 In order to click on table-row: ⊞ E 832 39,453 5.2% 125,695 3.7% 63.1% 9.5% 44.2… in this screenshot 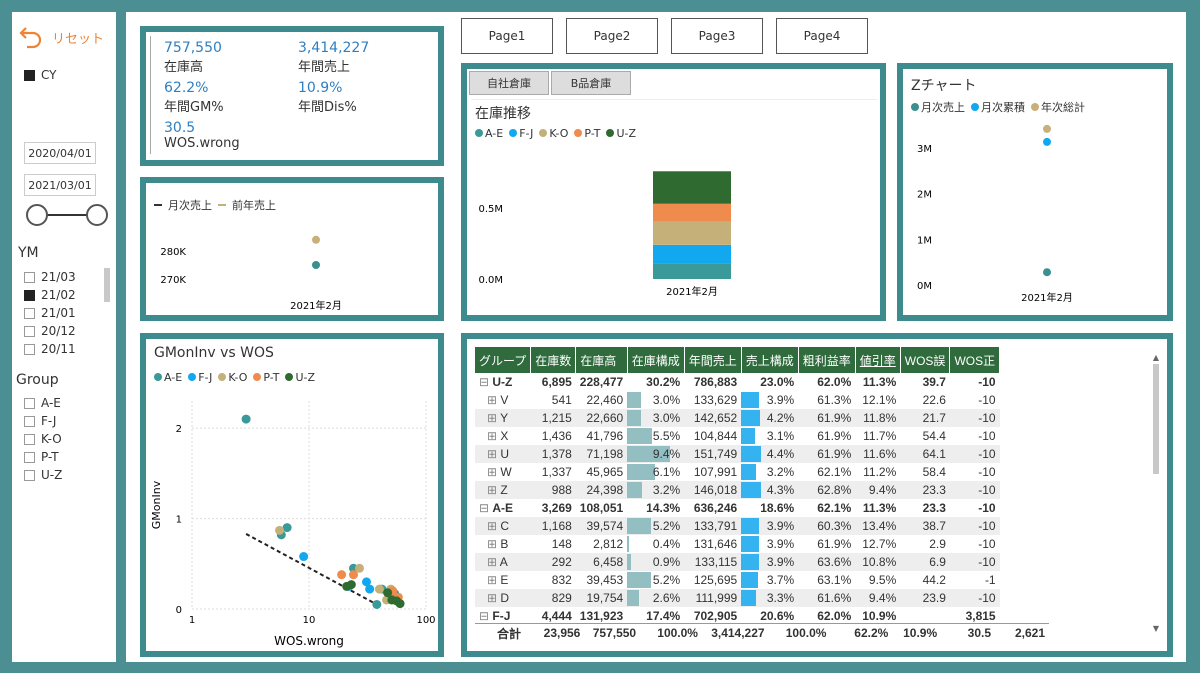, I will do `click(737, 580)`.